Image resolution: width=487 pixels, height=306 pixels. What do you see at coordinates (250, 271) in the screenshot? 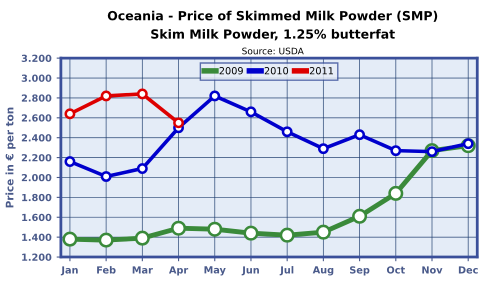
I see `x-tick-label: Jun` at bounding box center [250, 271].